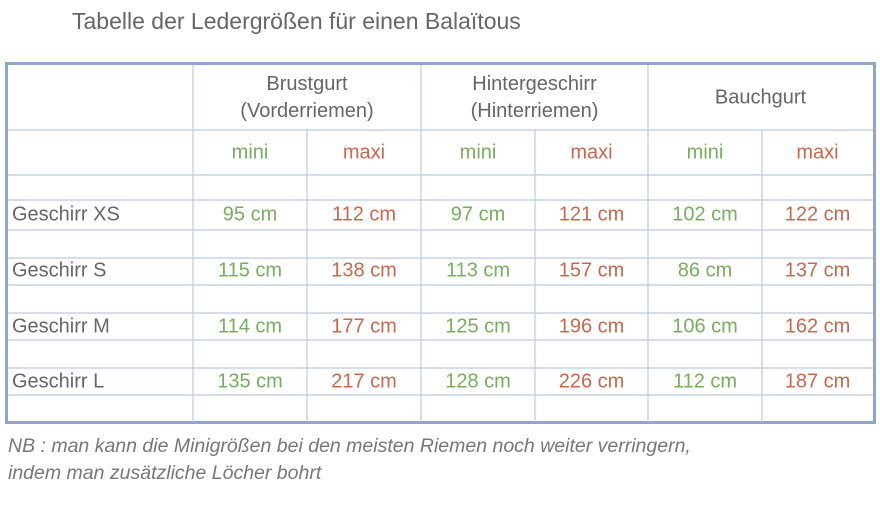 The height and width of the screenshot is (515, 880). Describe the element at coordinates (705, 326) in the screenshot. I see `cell: 106 cm` at that location.